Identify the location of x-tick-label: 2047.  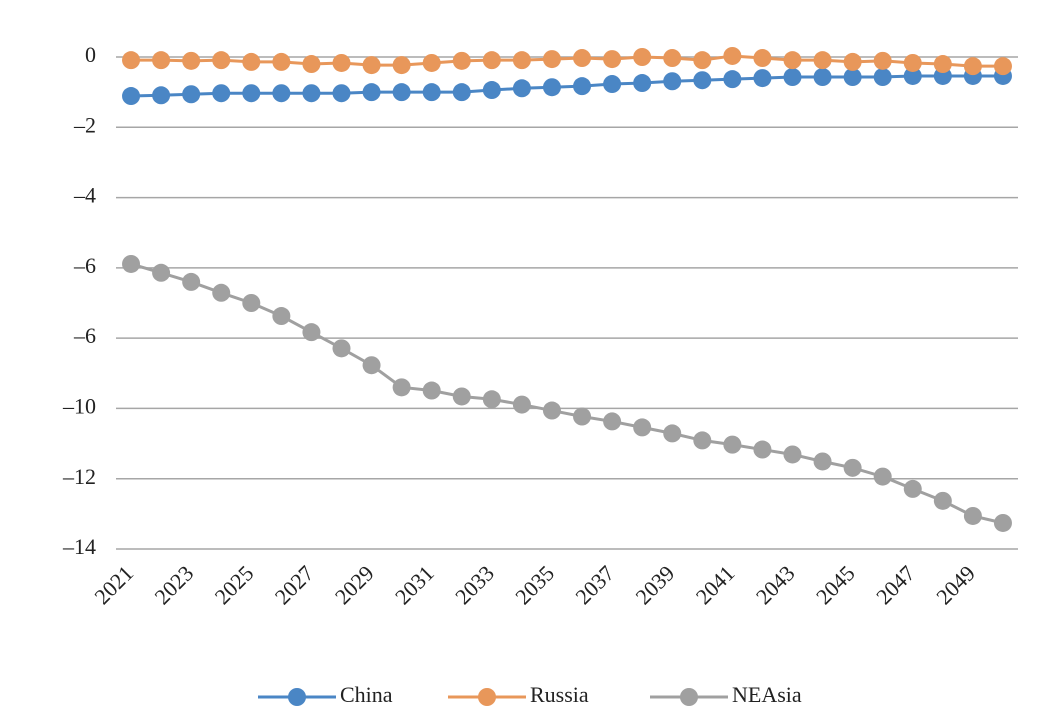
(895, 584).